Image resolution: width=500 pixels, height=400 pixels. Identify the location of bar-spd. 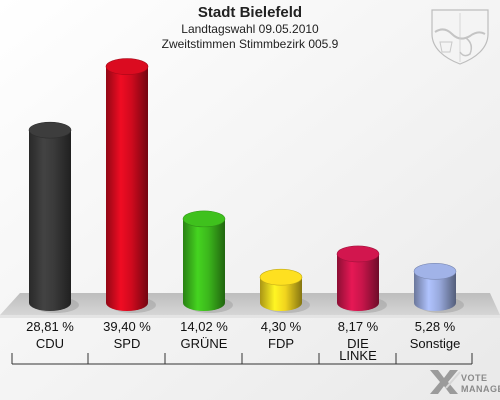
(130, 185).